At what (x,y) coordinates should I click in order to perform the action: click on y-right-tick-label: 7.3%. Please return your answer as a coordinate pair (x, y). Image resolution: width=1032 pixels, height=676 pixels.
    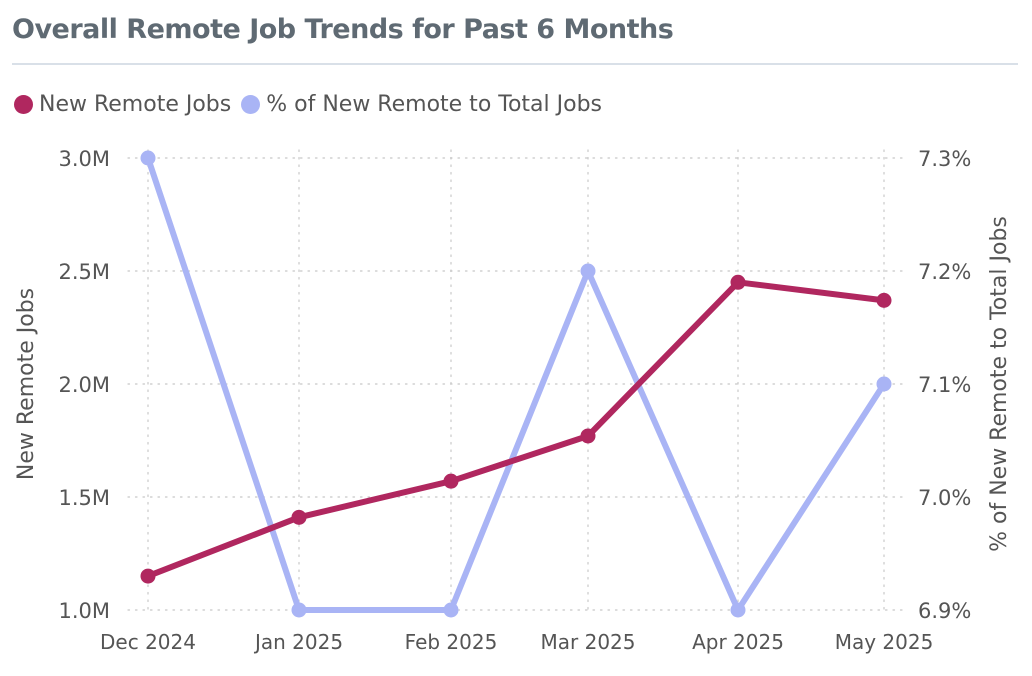
    Looking at the image, I should click on (944, 159).